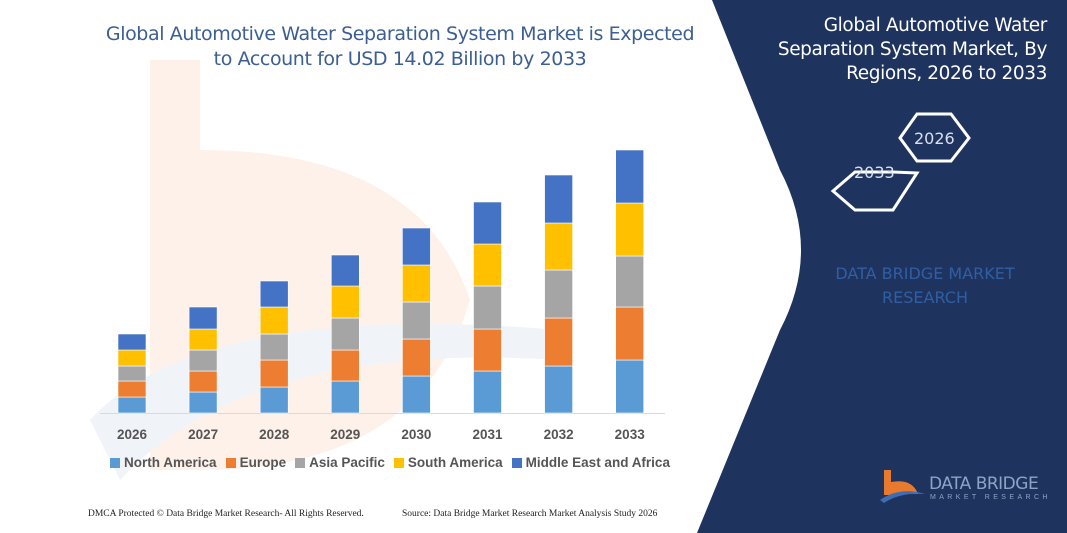 This screenshot has width=1067, height=533. I want to click on x-tick-label: 2030, so click(416, 434).